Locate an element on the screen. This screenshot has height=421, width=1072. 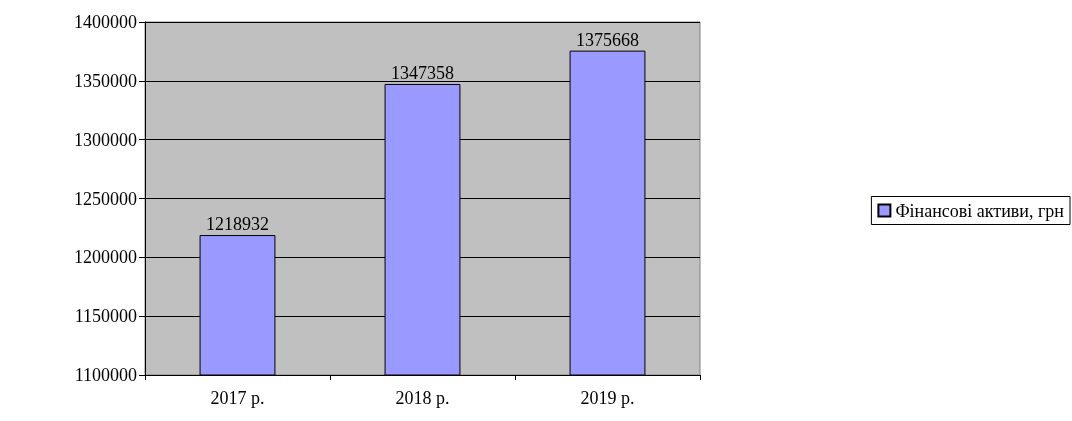
y-tick-label: 1300000 is located at coordinates (105, 139).